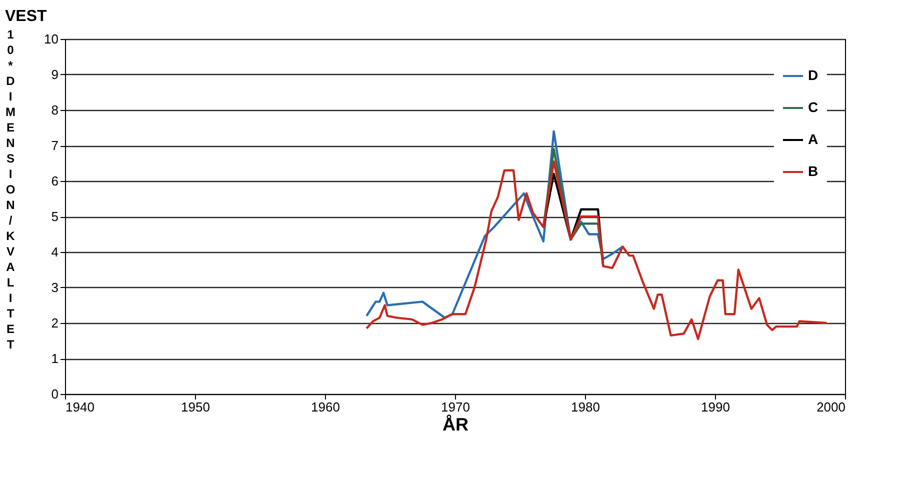  Describe the element at coordinates (26, 16) in the screenshot. I see `chart-title: VEST` at that location.